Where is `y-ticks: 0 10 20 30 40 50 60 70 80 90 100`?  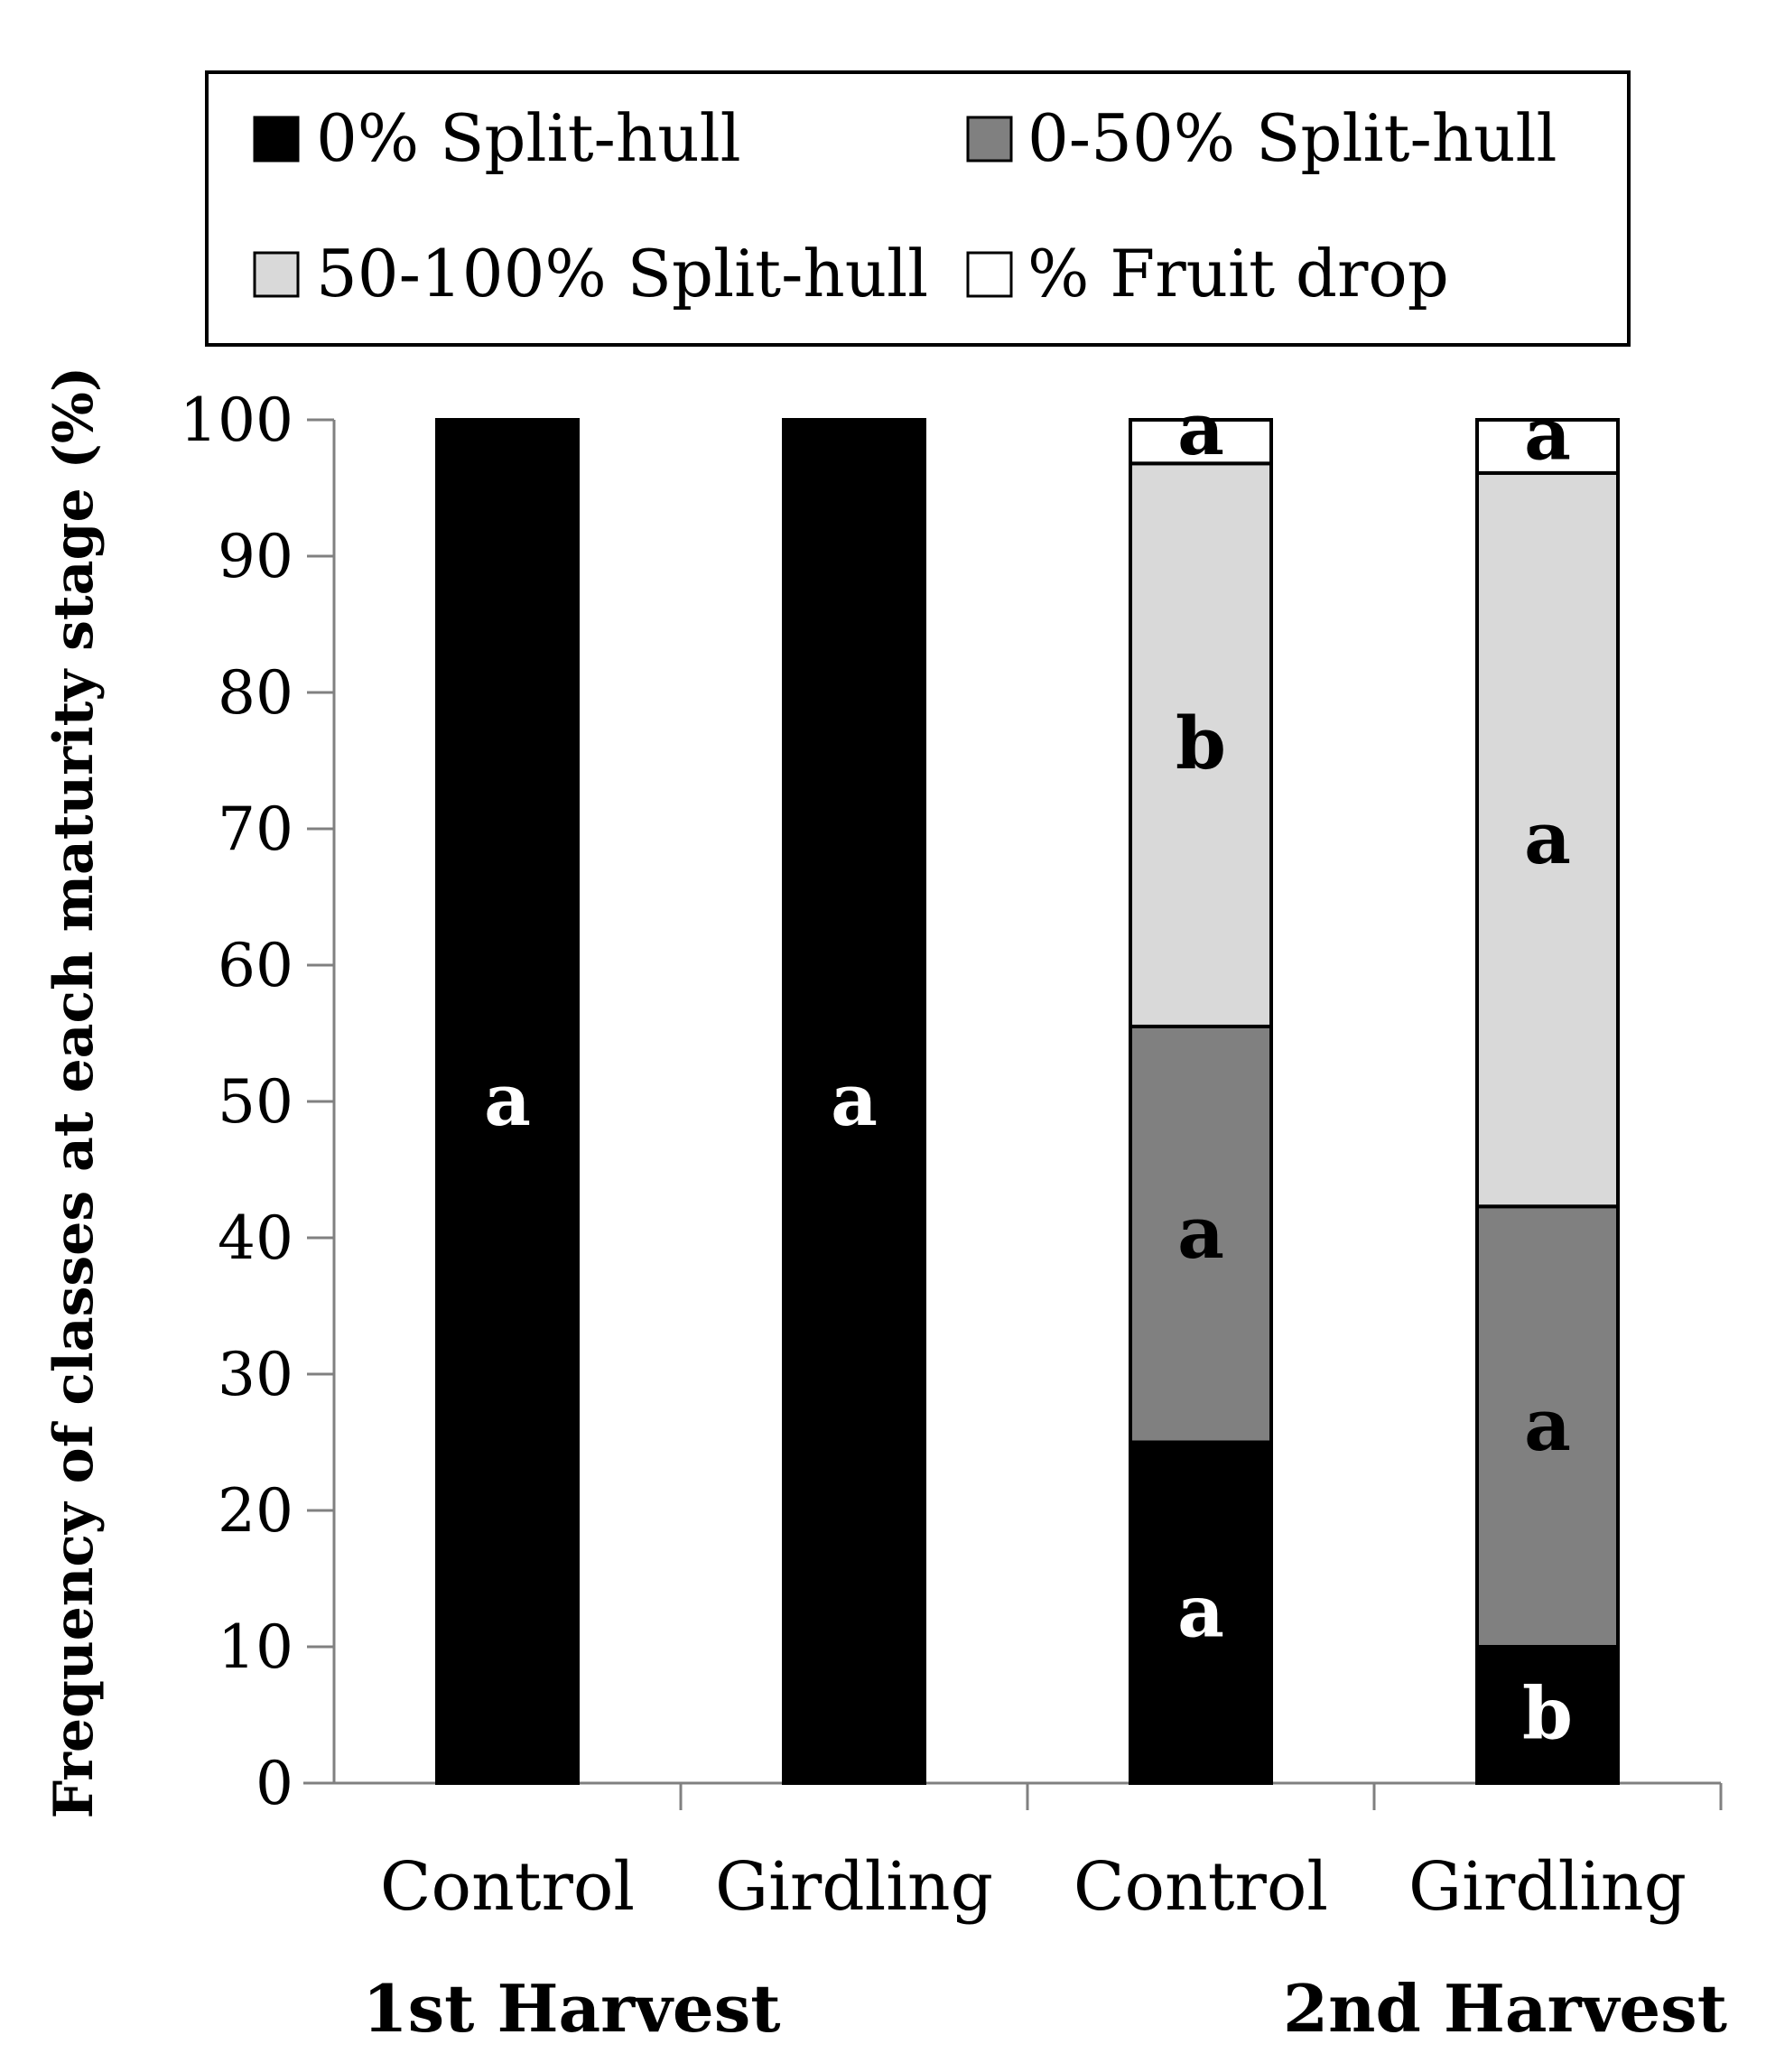 y-ticks: 0 10 20 30 40 50 60 70 80 90 100 is located at coordinates (257, 1102).